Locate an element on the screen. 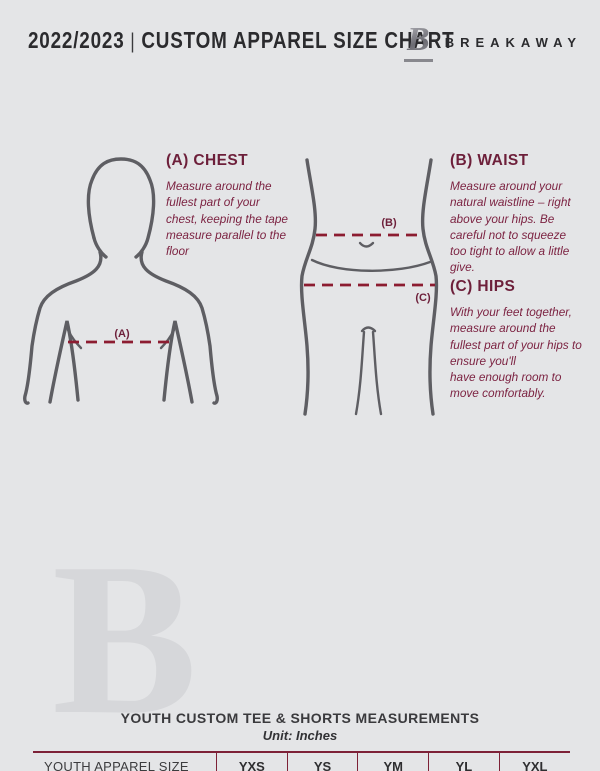 The image size is (600, 771). chart-title: CUSTOM APPAREL SIZE CHART is located at coordinates (298, 40).